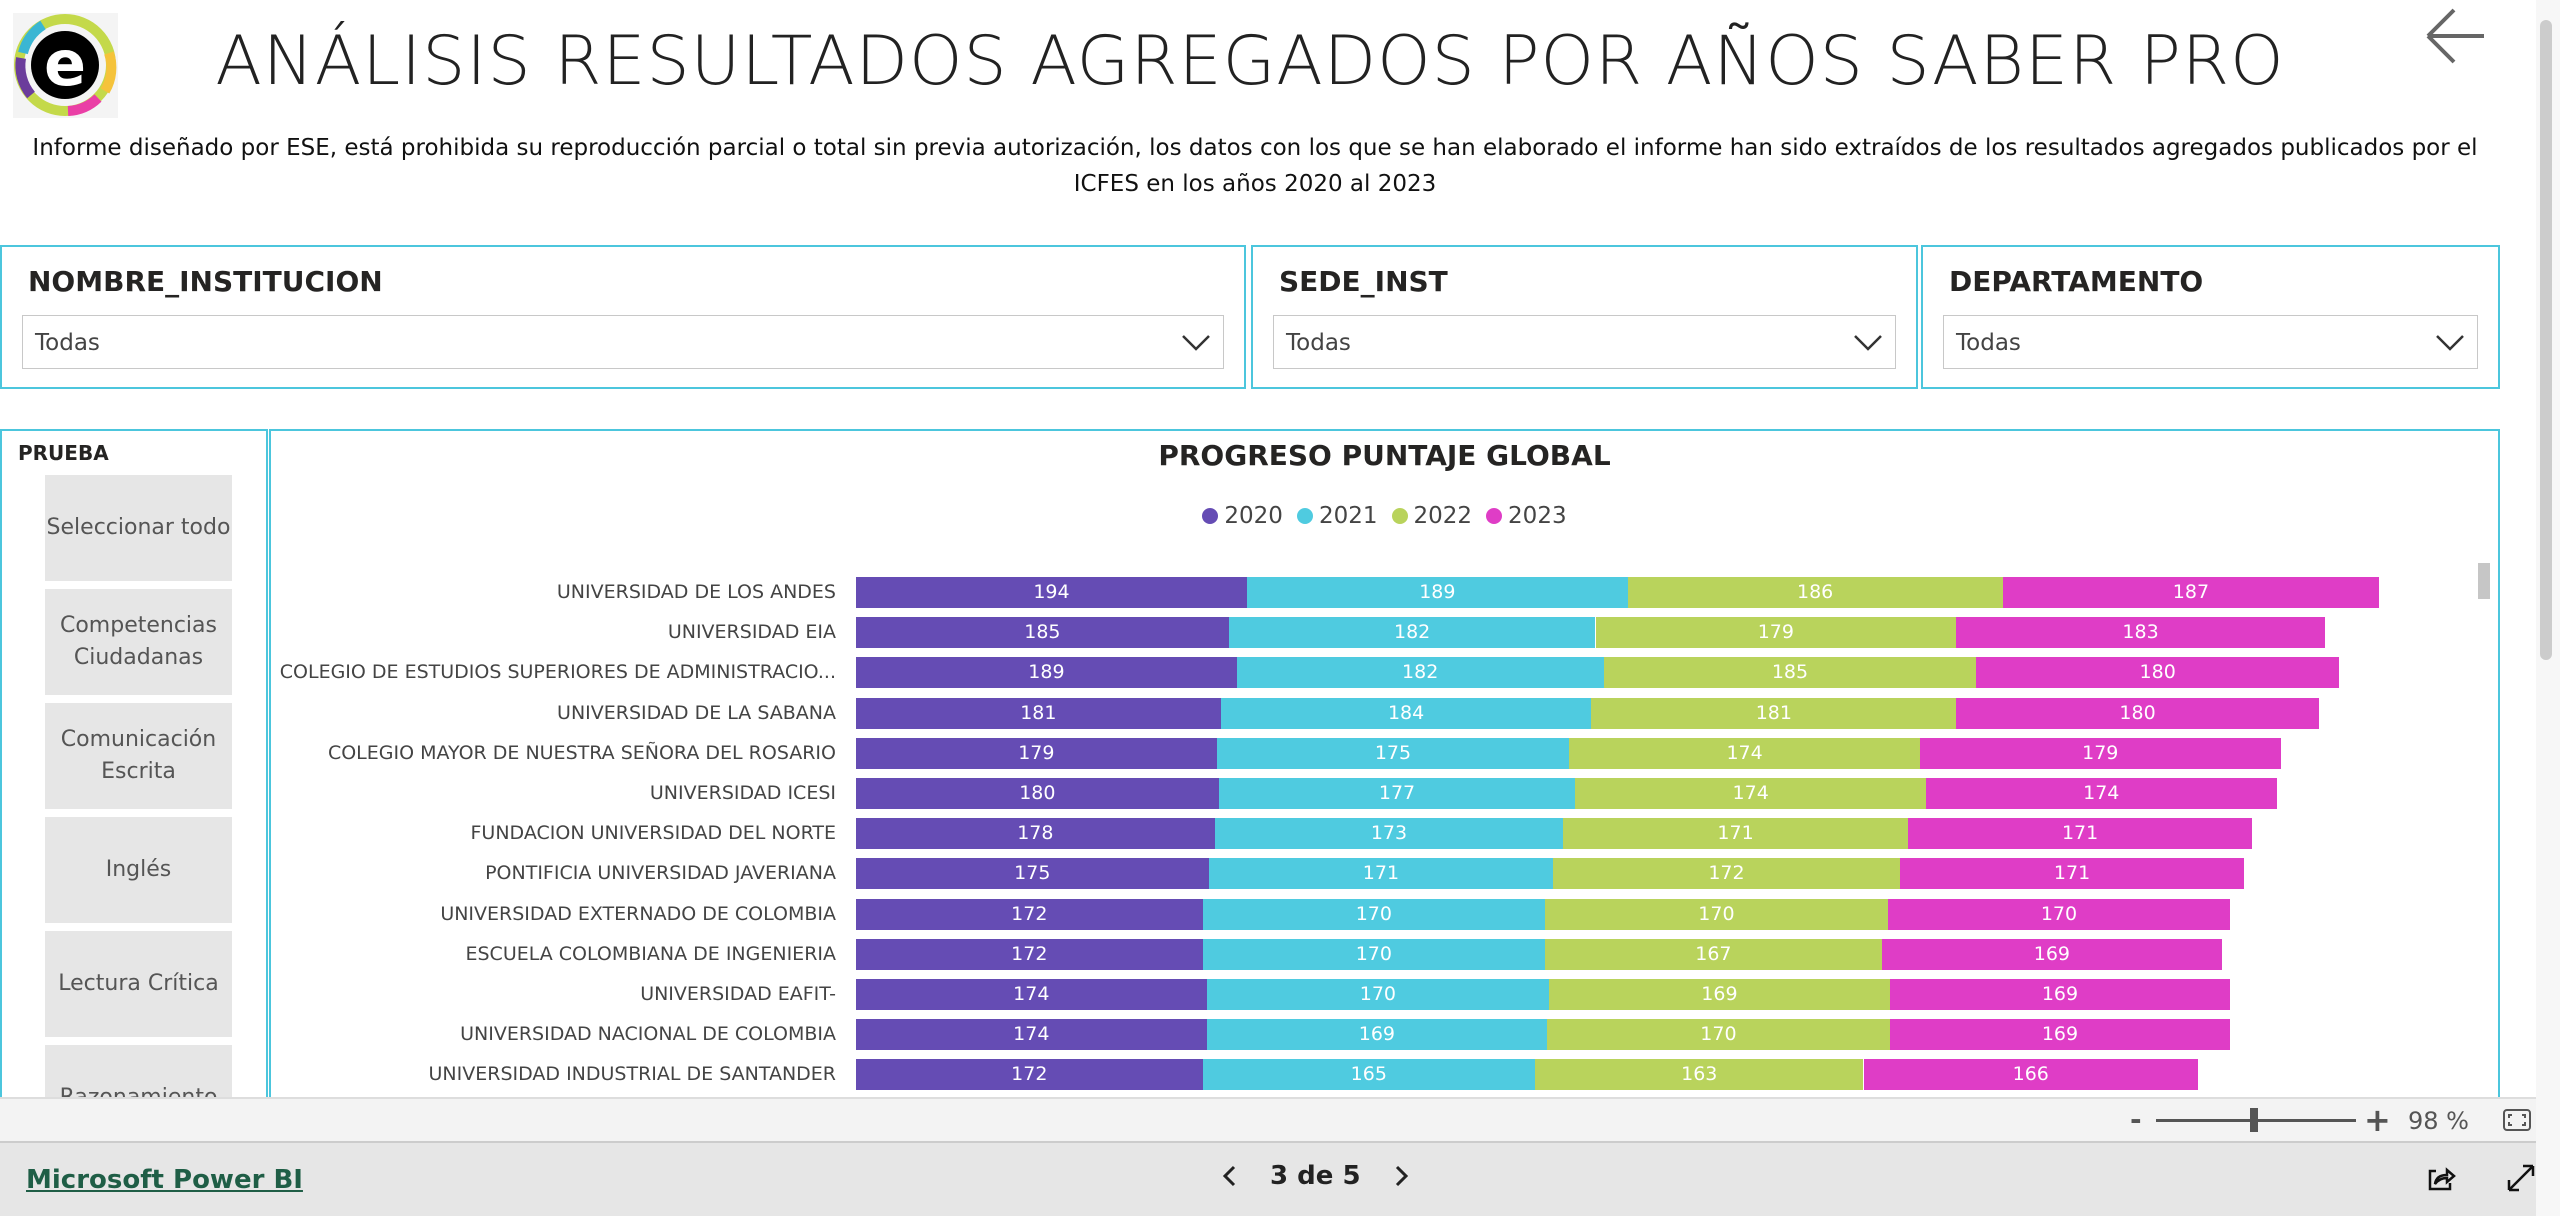 Image resolution: width=2560 pixels, height=1216 pixels. What do you see at coordinates (1032, 874) in the screenshot?
I see `bar-segment-2020: 175` at bounding box center [1032, 874].